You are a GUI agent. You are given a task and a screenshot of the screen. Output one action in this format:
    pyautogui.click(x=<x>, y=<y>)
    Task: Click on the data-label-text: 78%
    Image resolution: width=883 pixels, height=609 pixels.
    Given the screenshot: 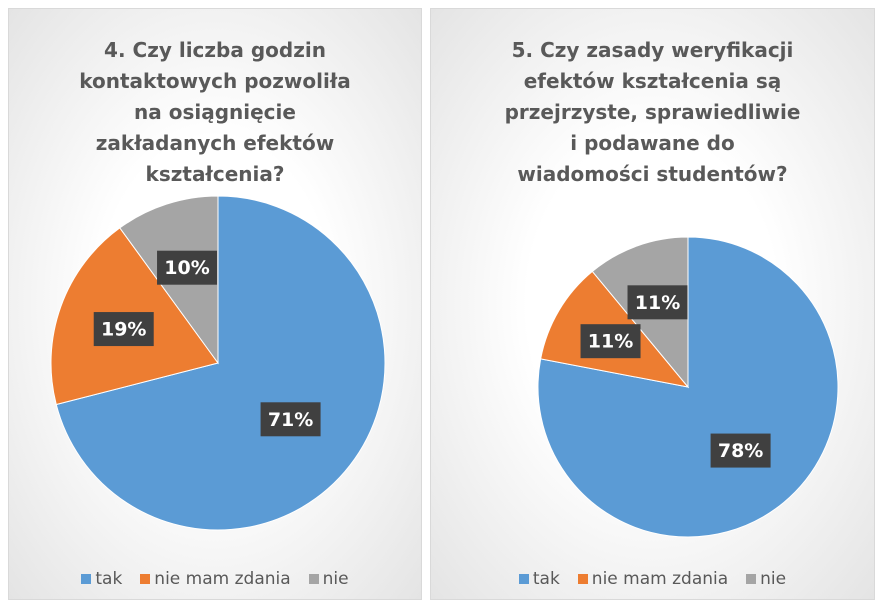 What is the action you would take?
    pyautogui.click(x=740, y=451)
    